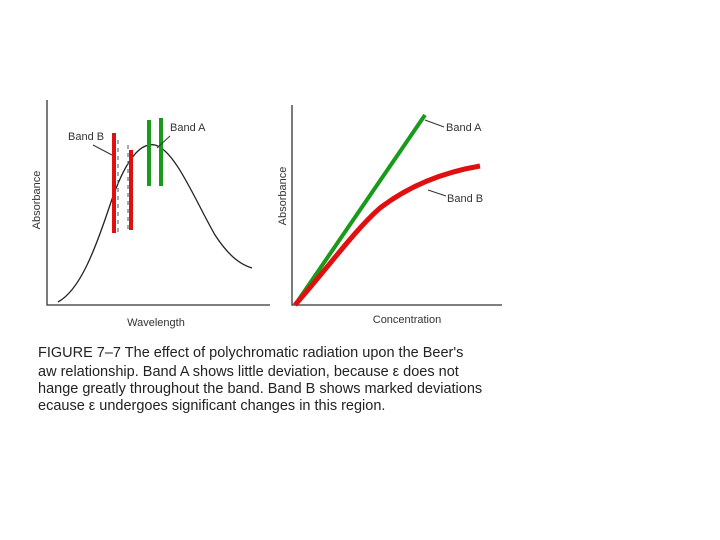 This screenshot has height=540, width=720. I want to click on band-a-line, so click(360, 210).